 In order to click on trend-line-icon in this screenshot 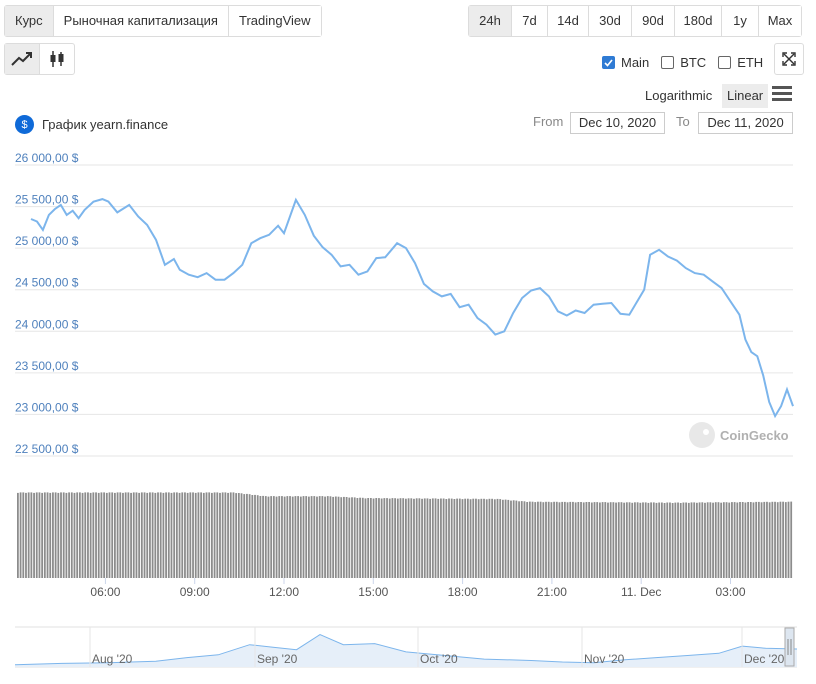, I will do `click(21, 59)`.